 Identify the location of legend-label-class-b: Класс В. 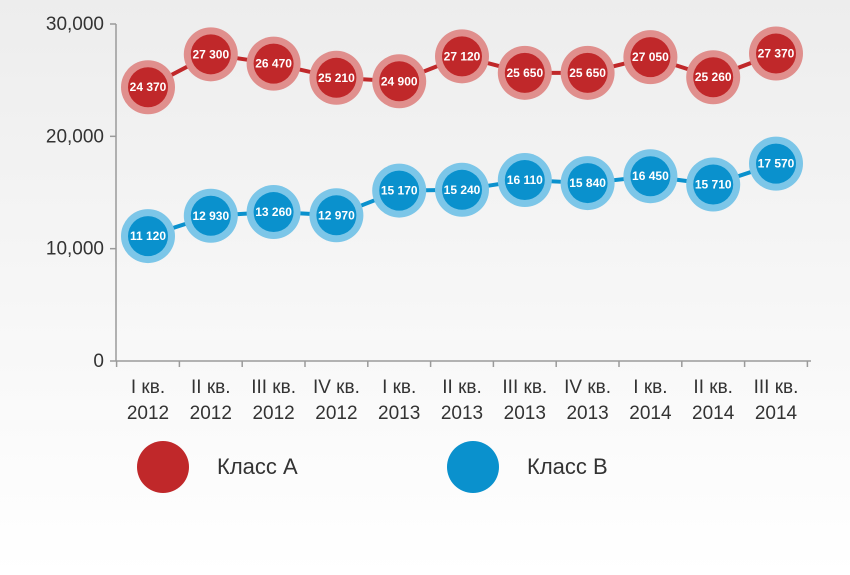
(567, 466).